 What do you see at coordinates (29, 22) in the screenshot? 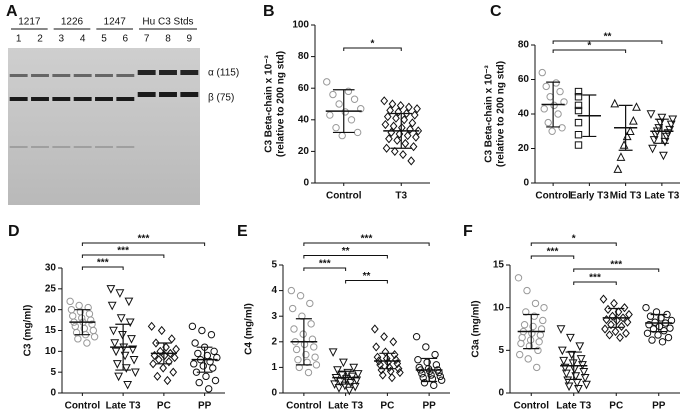
I see `lane-group-label: 1217` at bounding box center [29, 22].